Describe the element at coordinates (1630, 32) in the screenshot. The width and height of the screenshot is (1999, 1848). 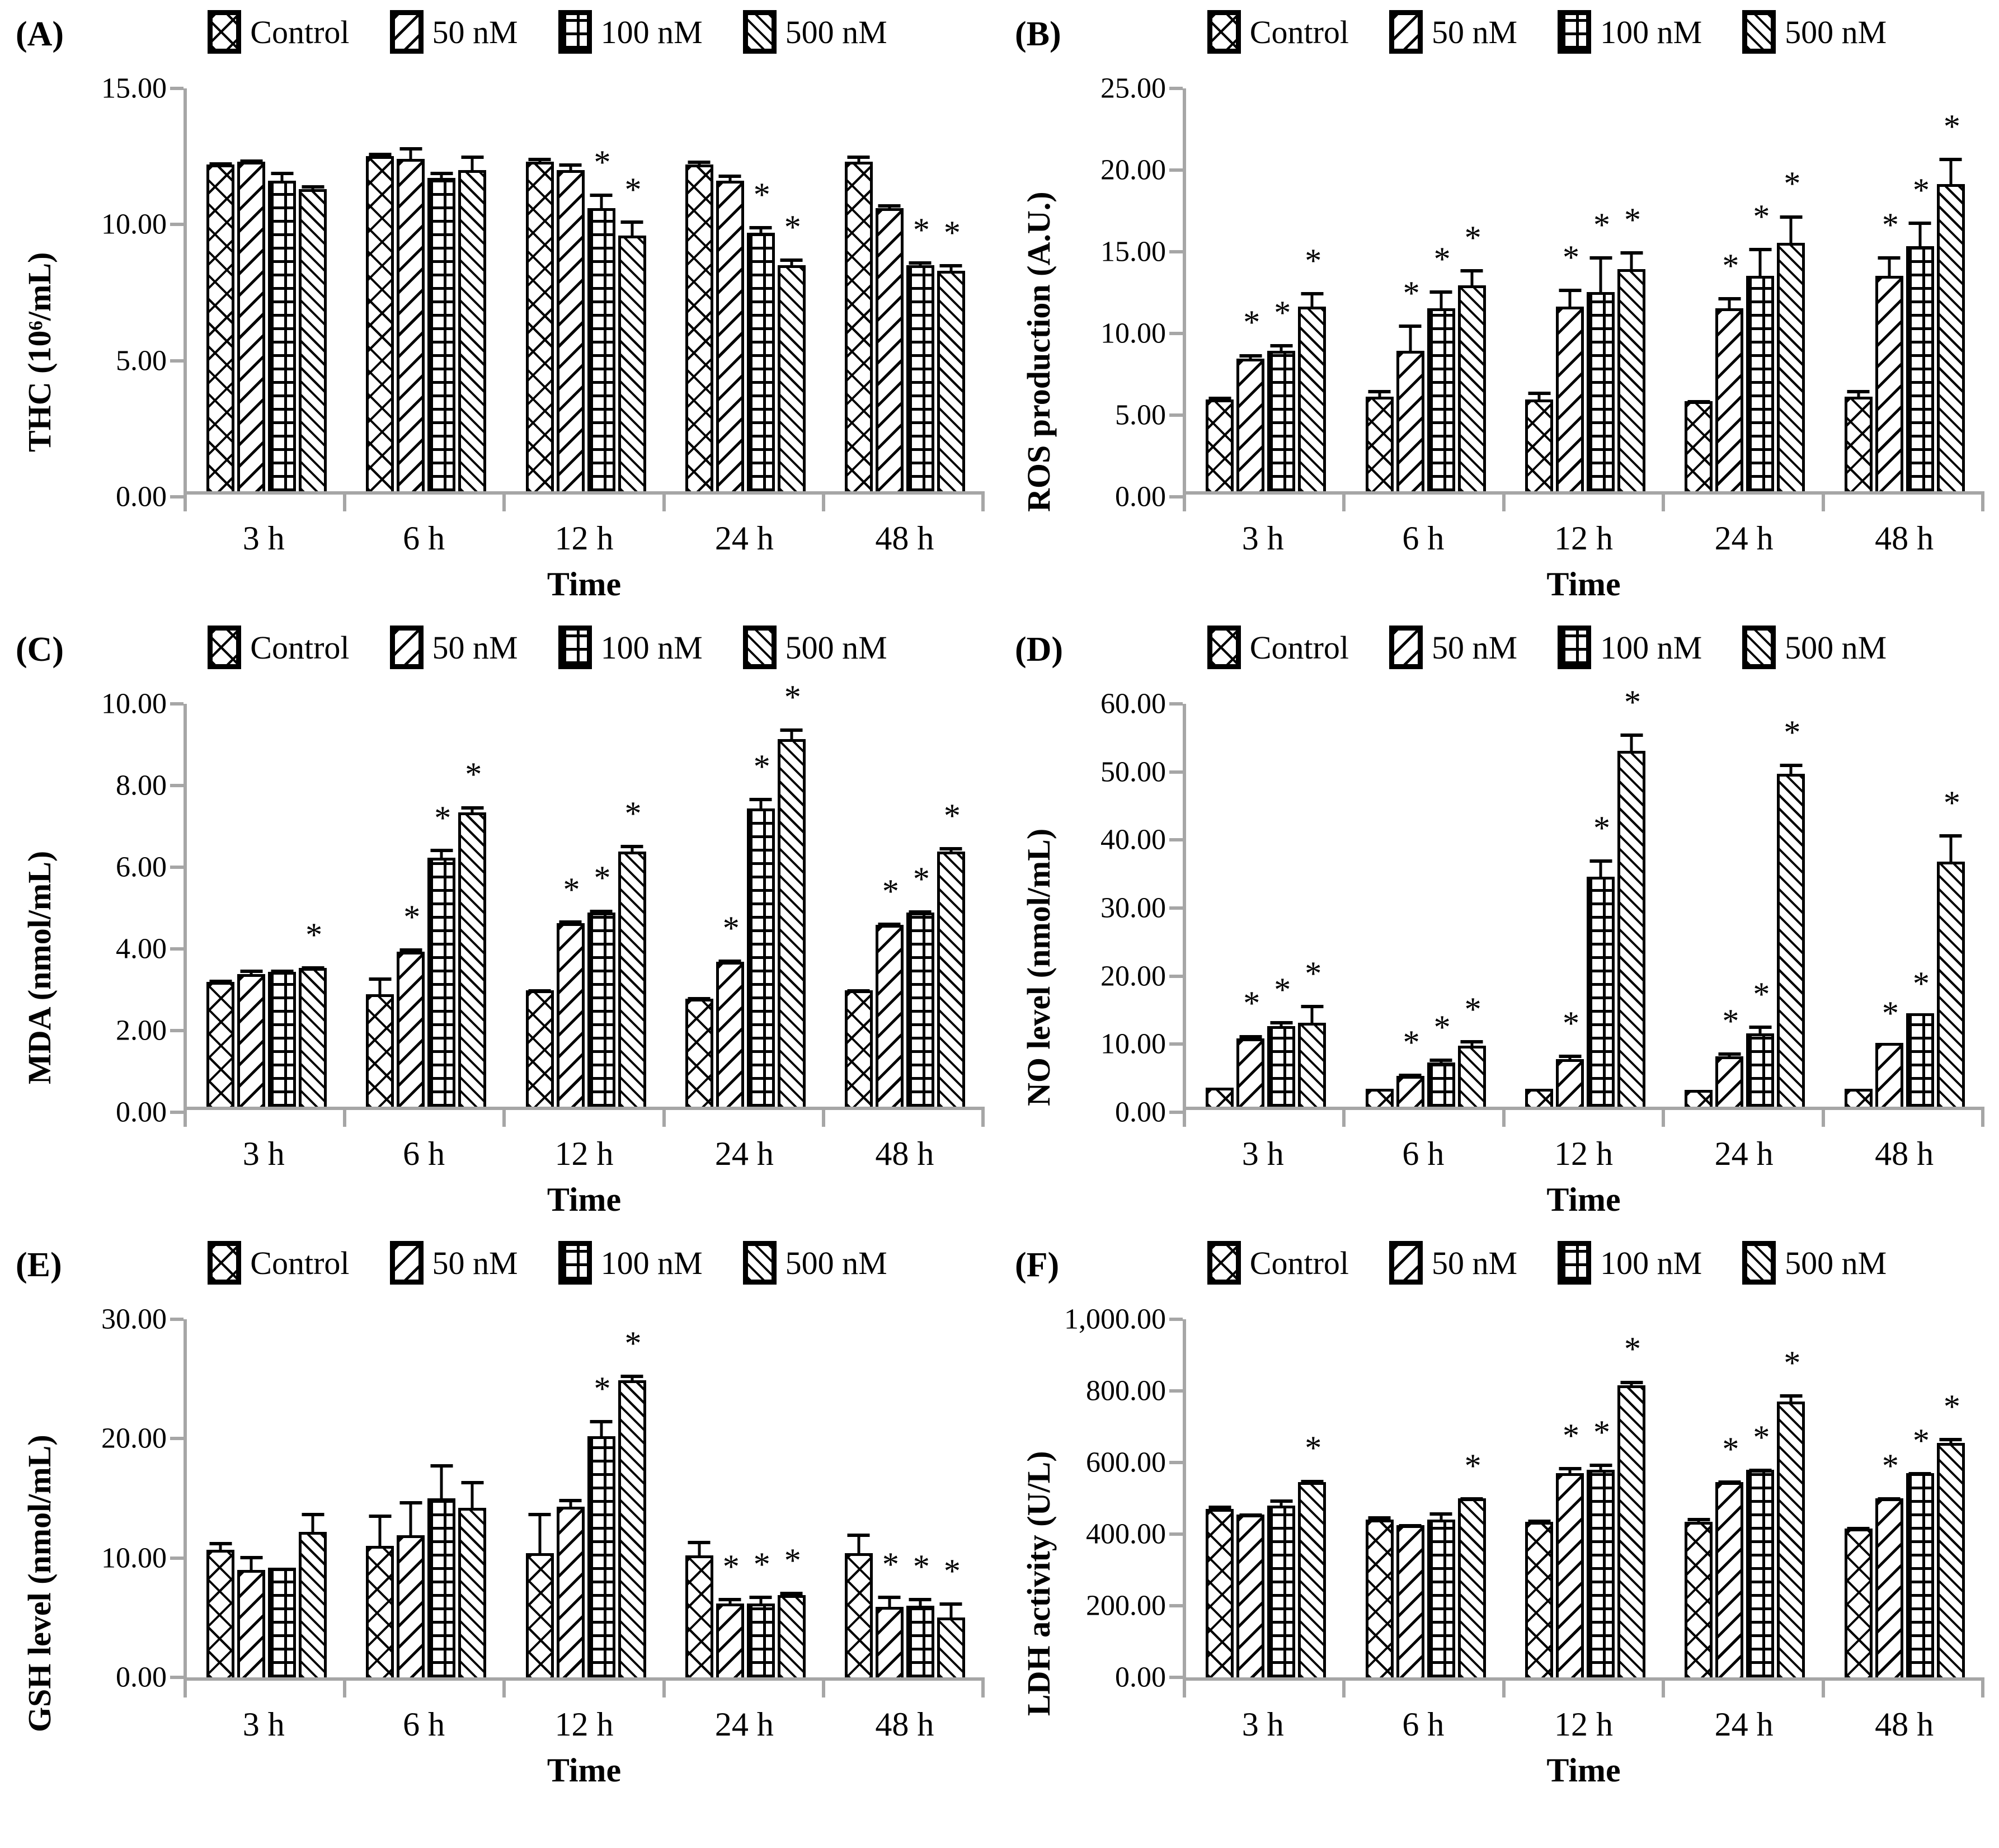
I see `legend-item-100-nm: 100 nM` at that location.